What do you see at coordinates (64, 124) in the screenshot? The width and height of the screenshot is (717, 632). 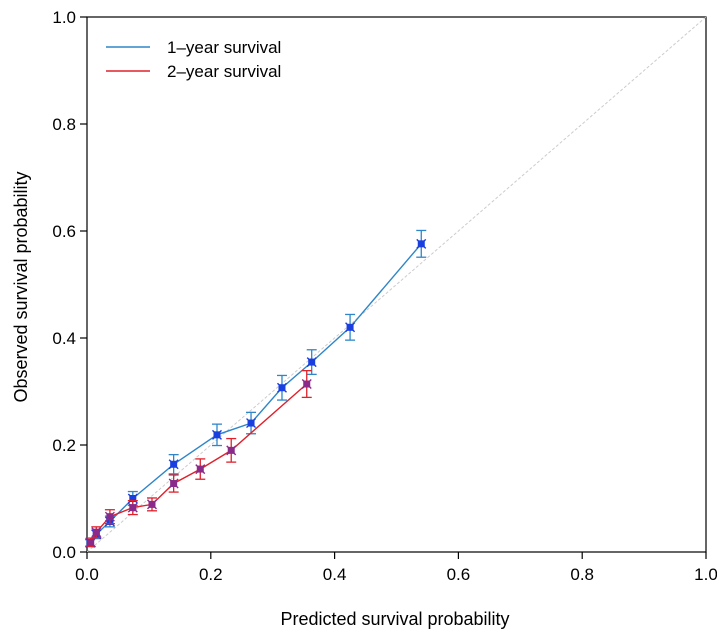 I see `y-tick-label: 0.8` at bounding box center [64, 124].